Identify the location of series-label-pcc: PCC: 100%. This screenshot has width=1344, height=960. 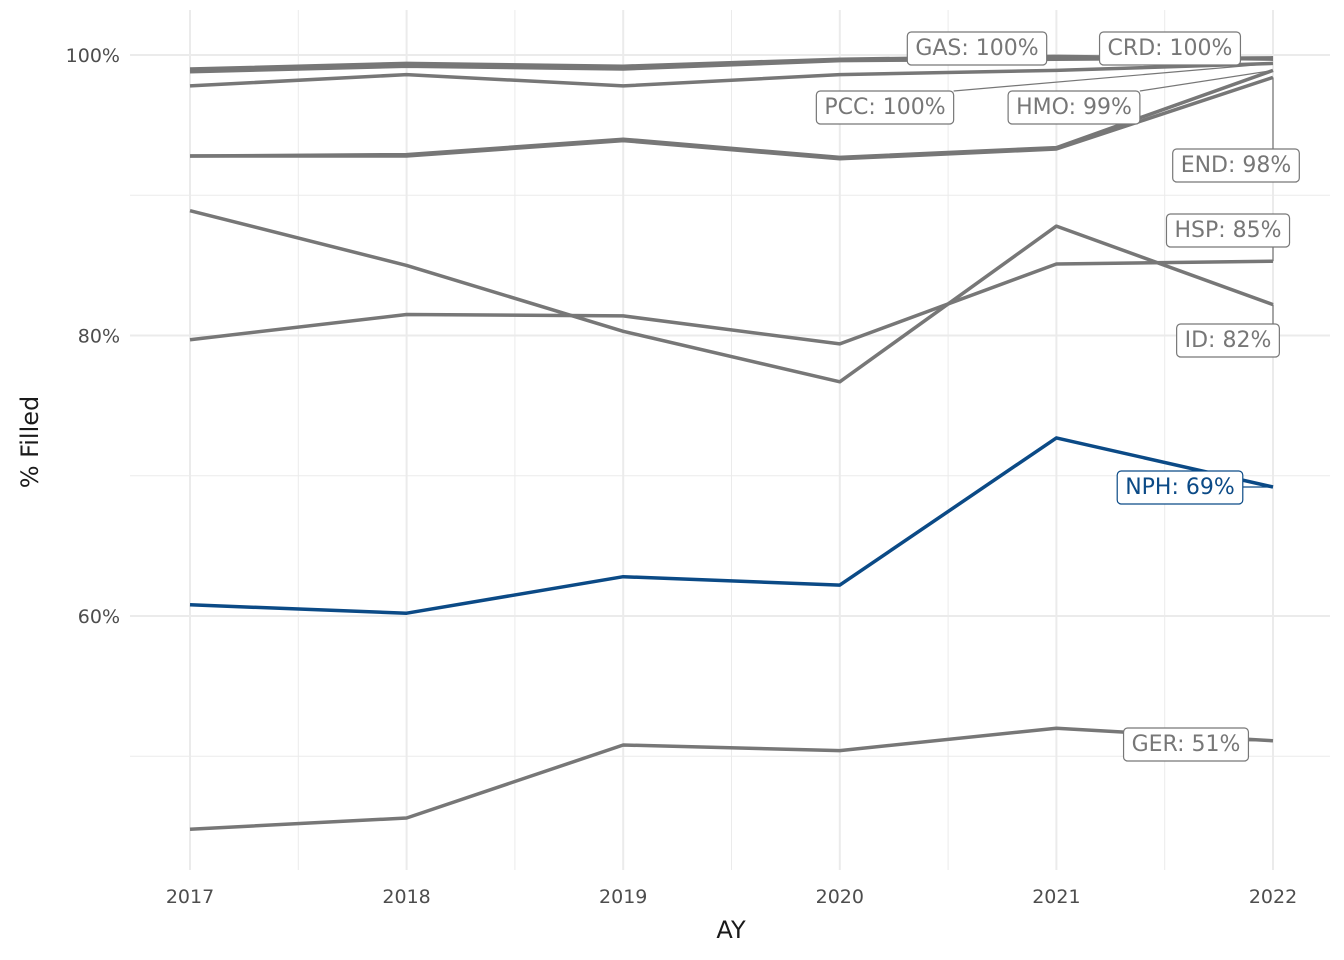
(885, 107).